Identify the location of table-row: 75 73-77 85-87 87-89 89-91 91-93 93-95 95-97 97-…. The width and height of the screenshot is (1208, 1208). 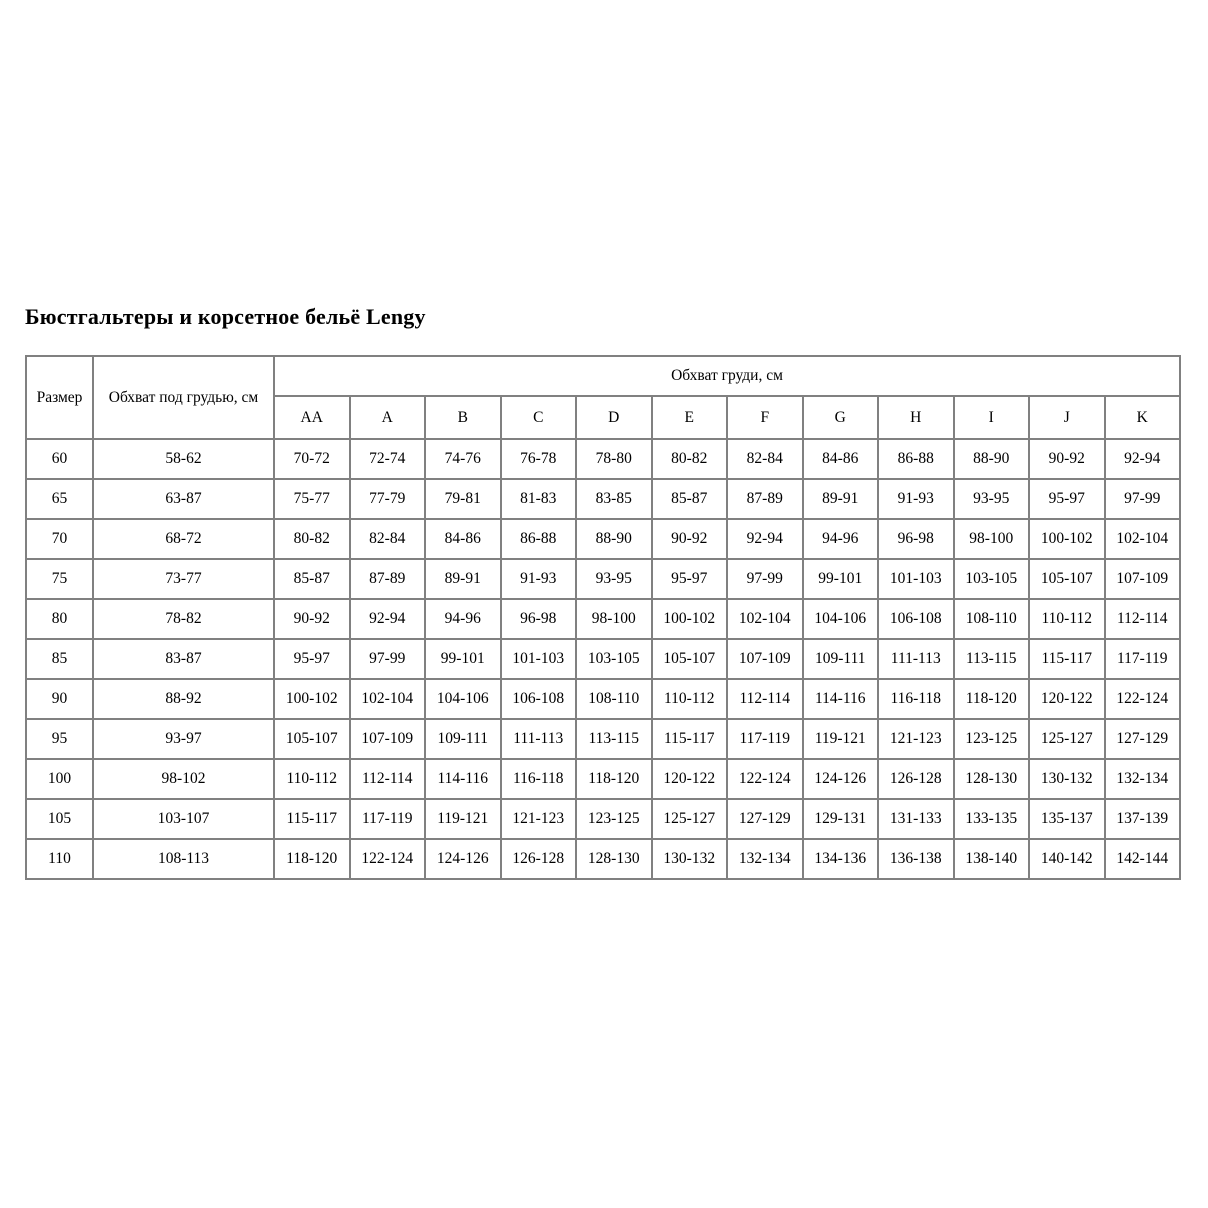
(603, 579).